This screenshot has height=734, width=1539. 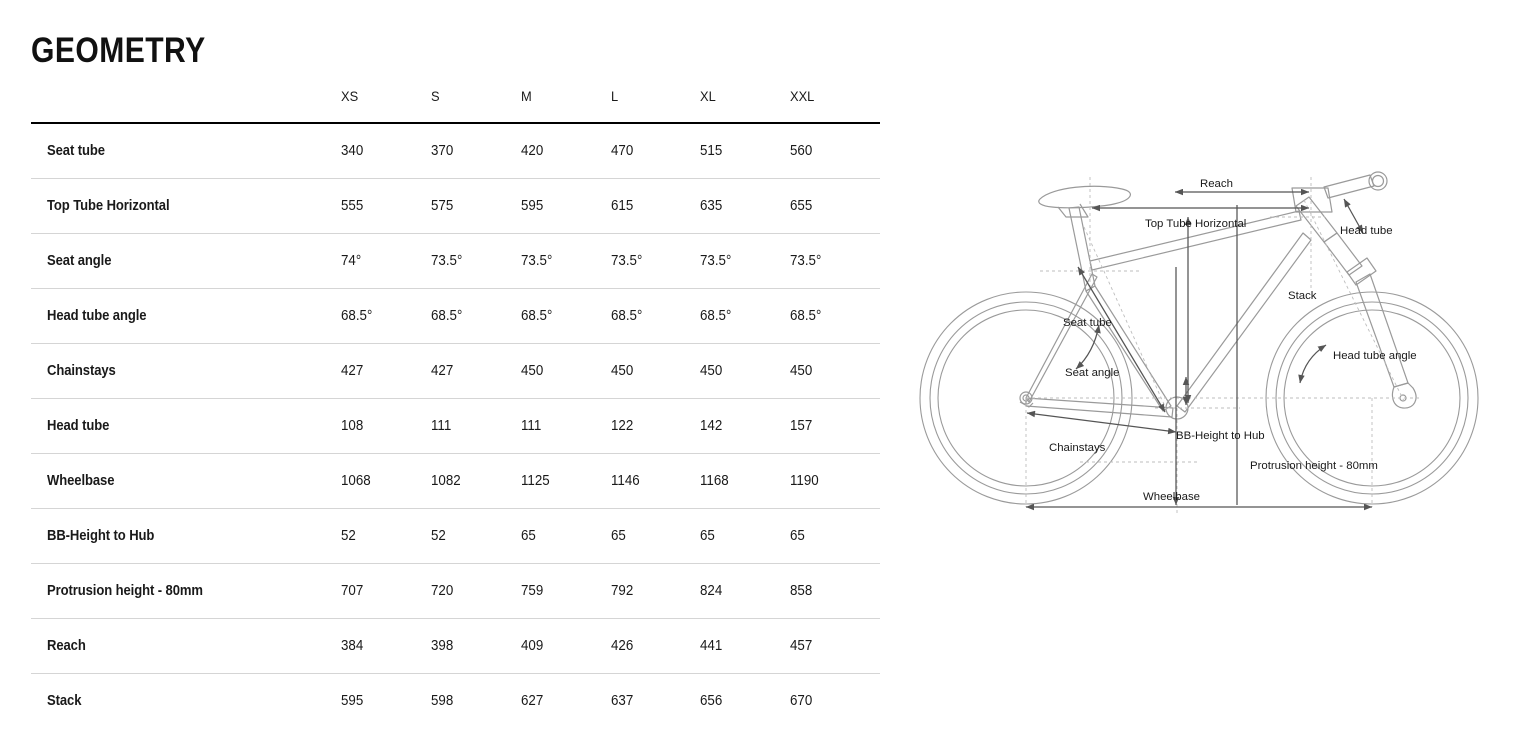 I want to click on cell-value: 598, so click(x=442, y=701).